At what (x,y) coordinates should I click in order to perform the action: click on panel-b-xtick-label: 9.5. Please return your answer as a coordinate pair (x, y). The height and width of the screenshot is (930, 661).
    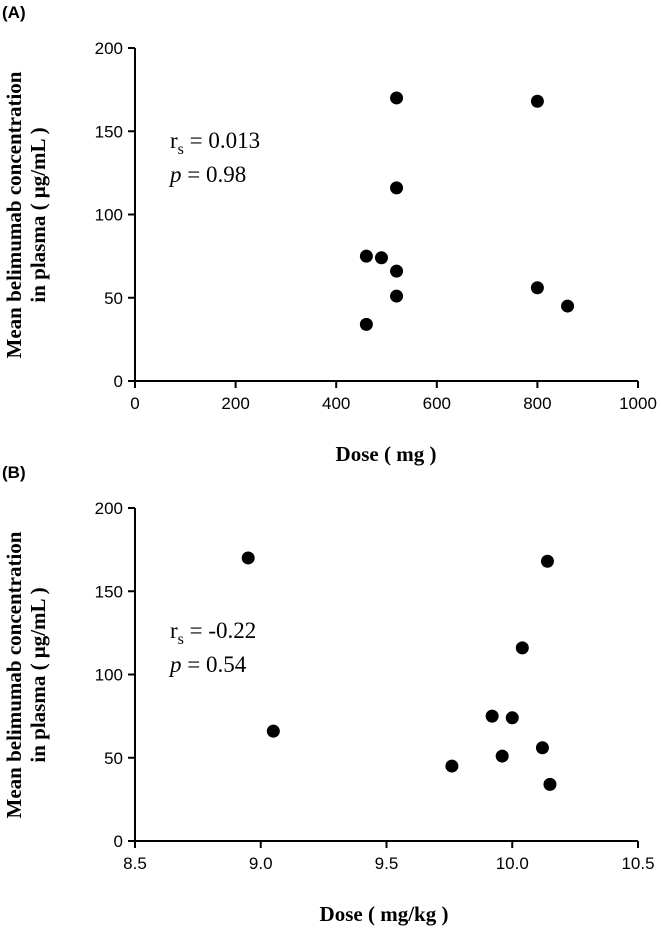
    Looking at the image, I should click on (387, 863).